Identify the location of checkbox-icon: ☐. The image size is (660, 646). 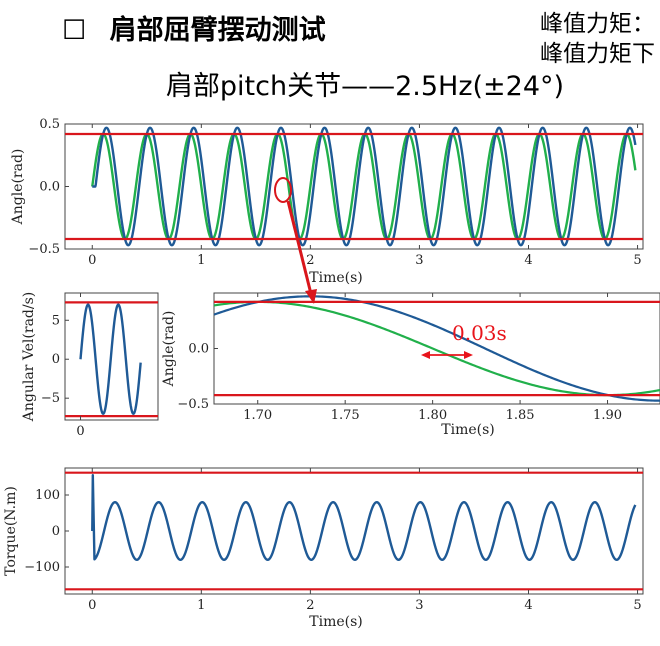
(74, 30).